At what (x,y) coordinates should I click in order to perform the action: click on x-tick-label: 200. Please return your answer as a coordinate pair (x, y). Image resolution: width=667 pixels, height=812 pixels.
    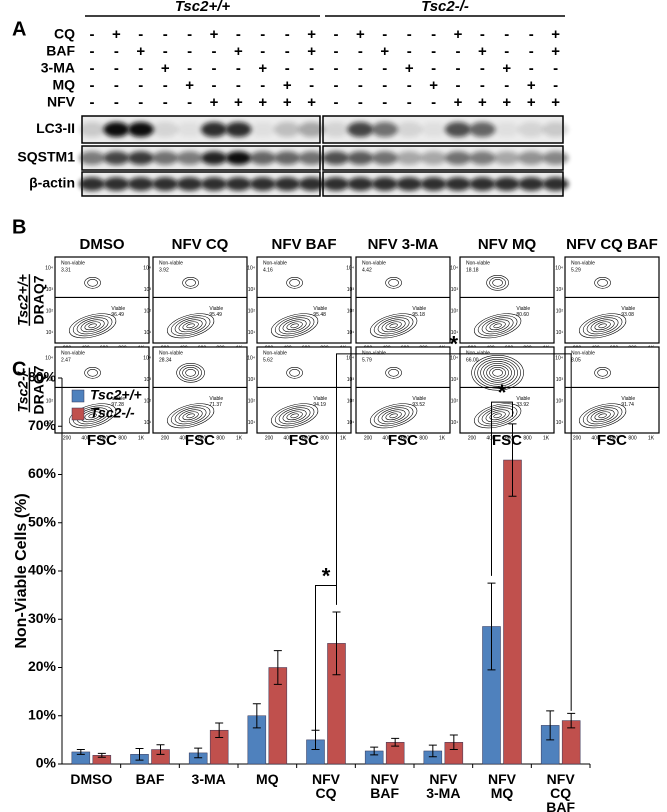
    Looking at the image, I should click on (269, 438).